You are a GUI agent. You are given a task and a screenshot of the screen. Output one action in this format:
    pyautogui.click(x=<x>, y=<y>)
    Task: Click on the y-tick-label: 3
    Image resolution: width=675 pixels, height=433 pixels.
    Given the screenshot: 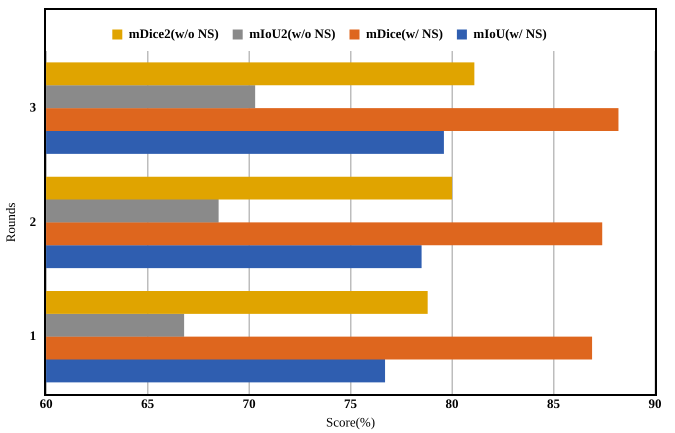 What is the action you would take?
    pyautogui.click(x=33, y=106)
    